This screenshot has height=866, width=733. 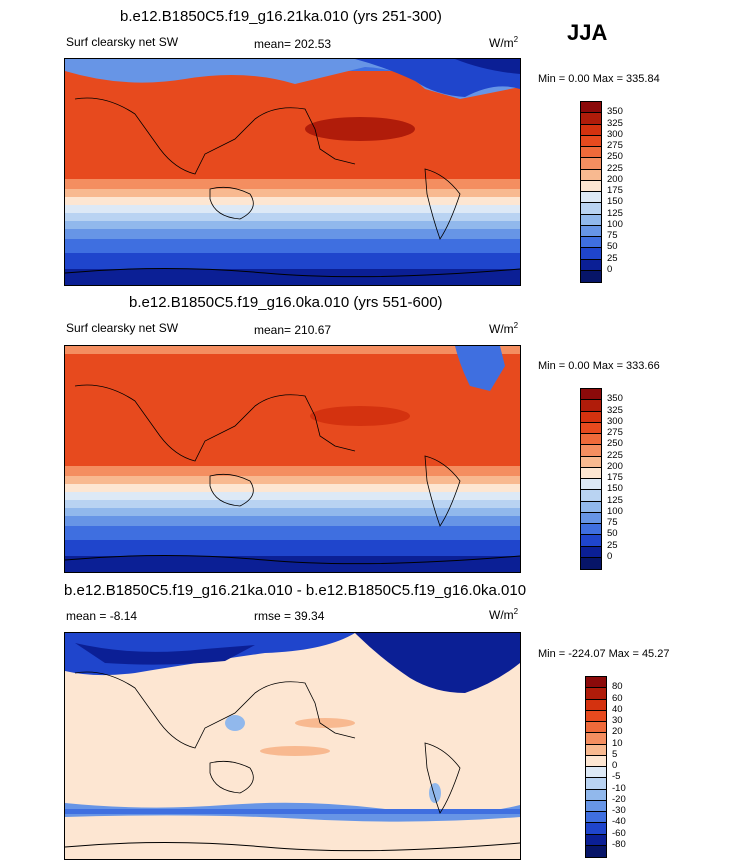 I want to click on colorbar-tick-label: 225, so click(x=615, y=168).